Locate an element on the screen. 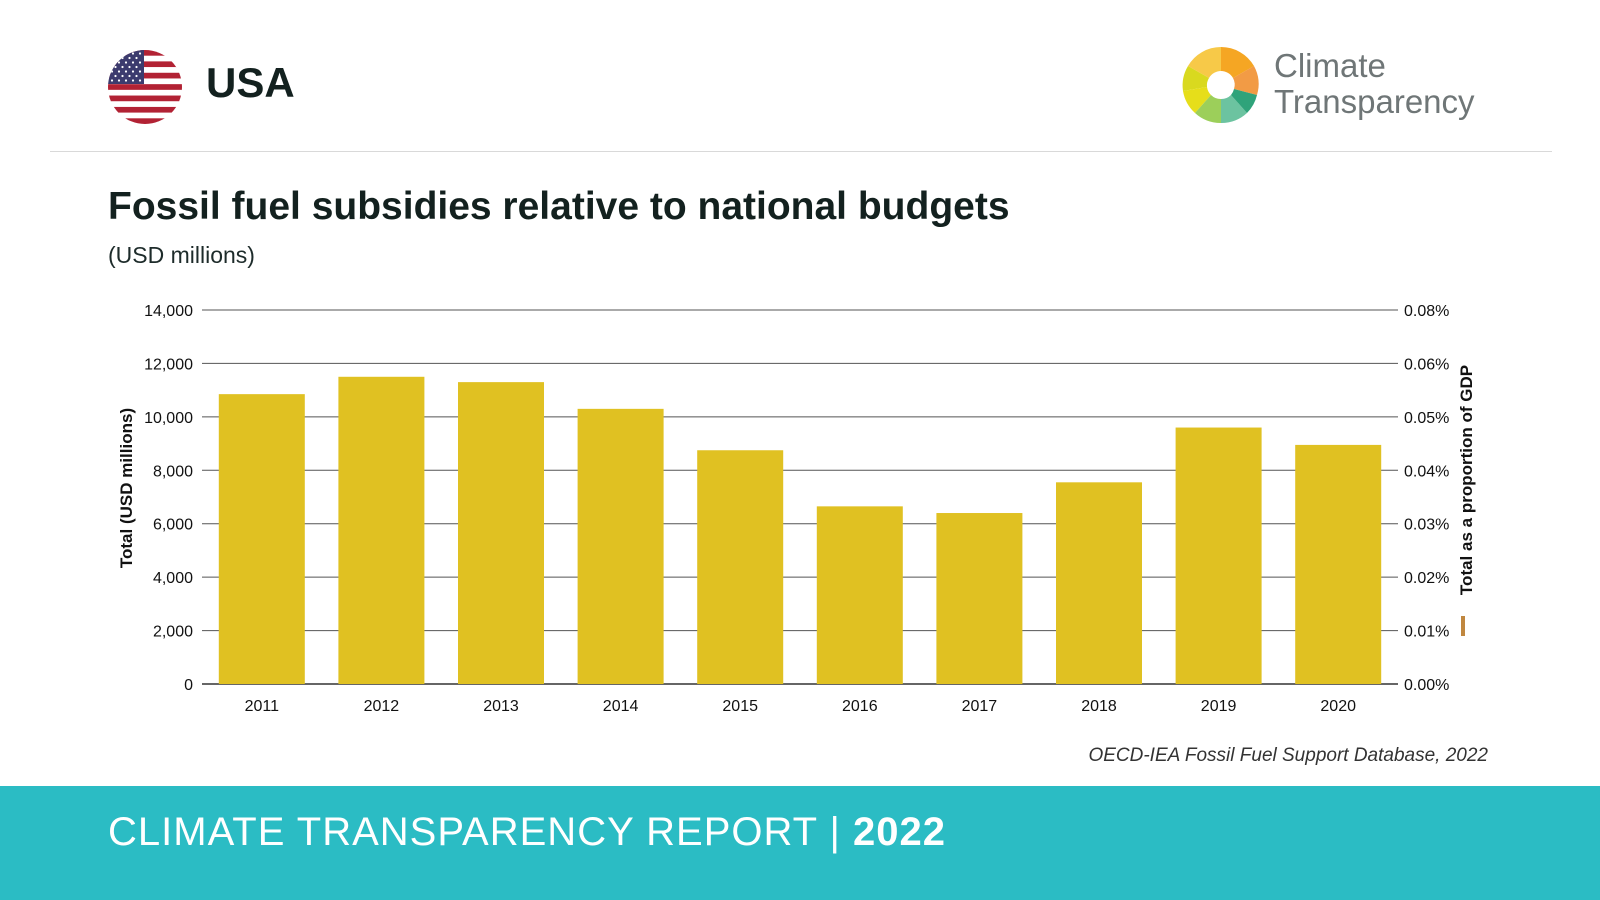 Image resolution: width=1600 pixels, height=900 pixels. y2-tick-label: 0.01% is located at coordinates (1426, 632).